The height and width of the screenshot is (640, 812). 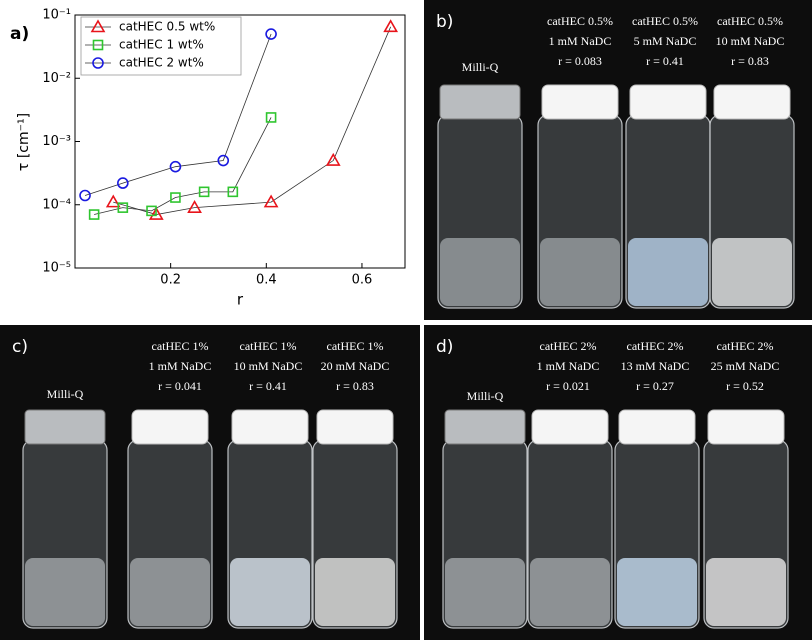 What do you see at coordinates (355, 366) in the screenshot?
I see `sample-caption: 20 mM NaDC` at bounding box center [355, 366].